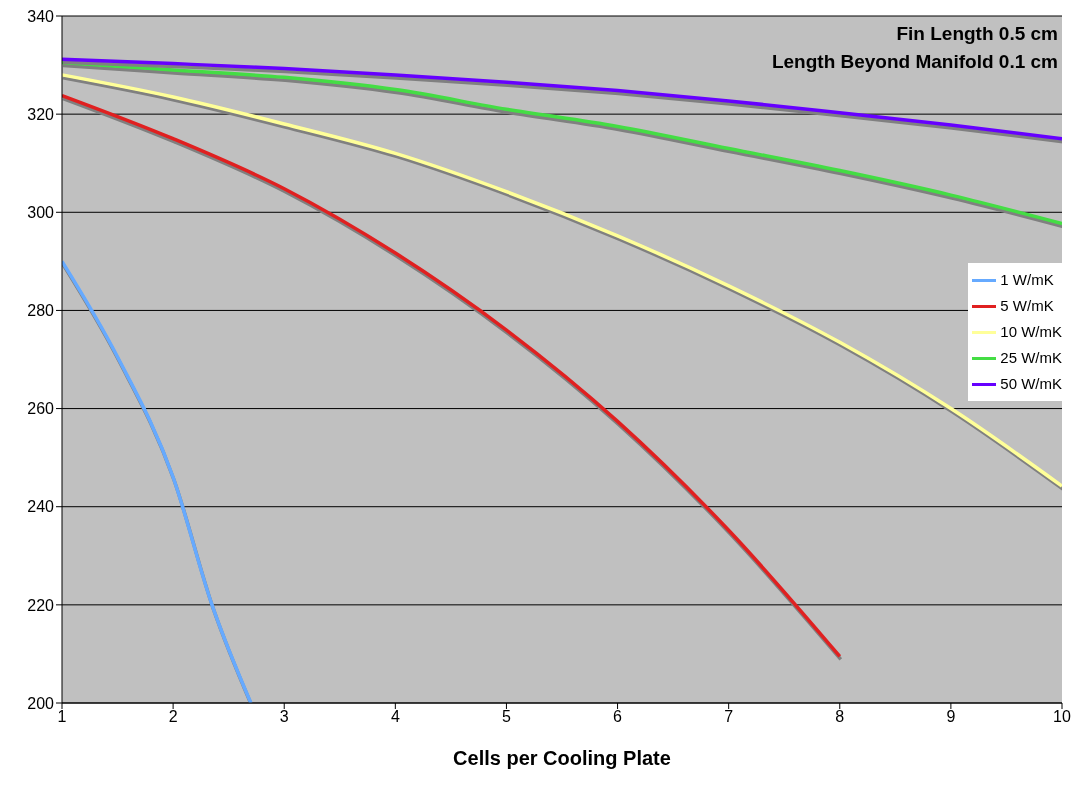 The height and width of the screenshot is (788, 1086). Describe the element at coordinates (157, 481) in the screenshot. I see `line-series` at that location.